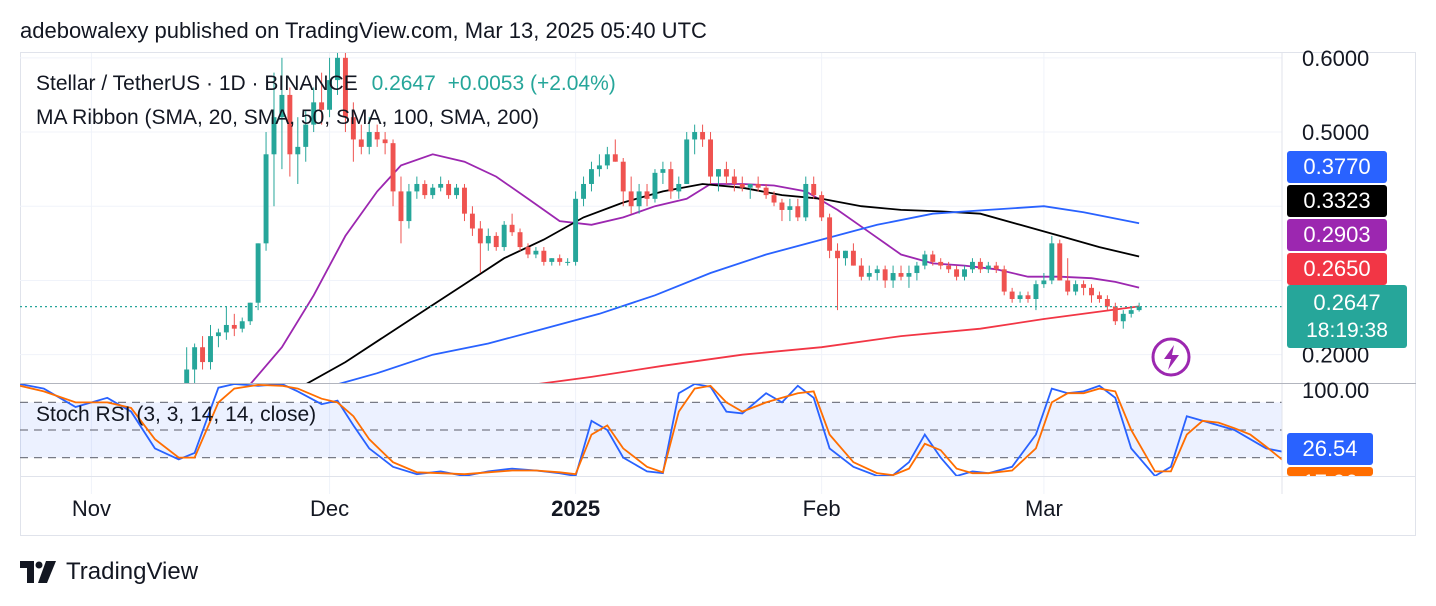 Image resolution: width=1436 pixels, height=606 pixels. What do you see at coordinates (1337, 269) in the screenshot?
I see `price-label-sma-200: 0.2650` at bounding box center [1337, 269].